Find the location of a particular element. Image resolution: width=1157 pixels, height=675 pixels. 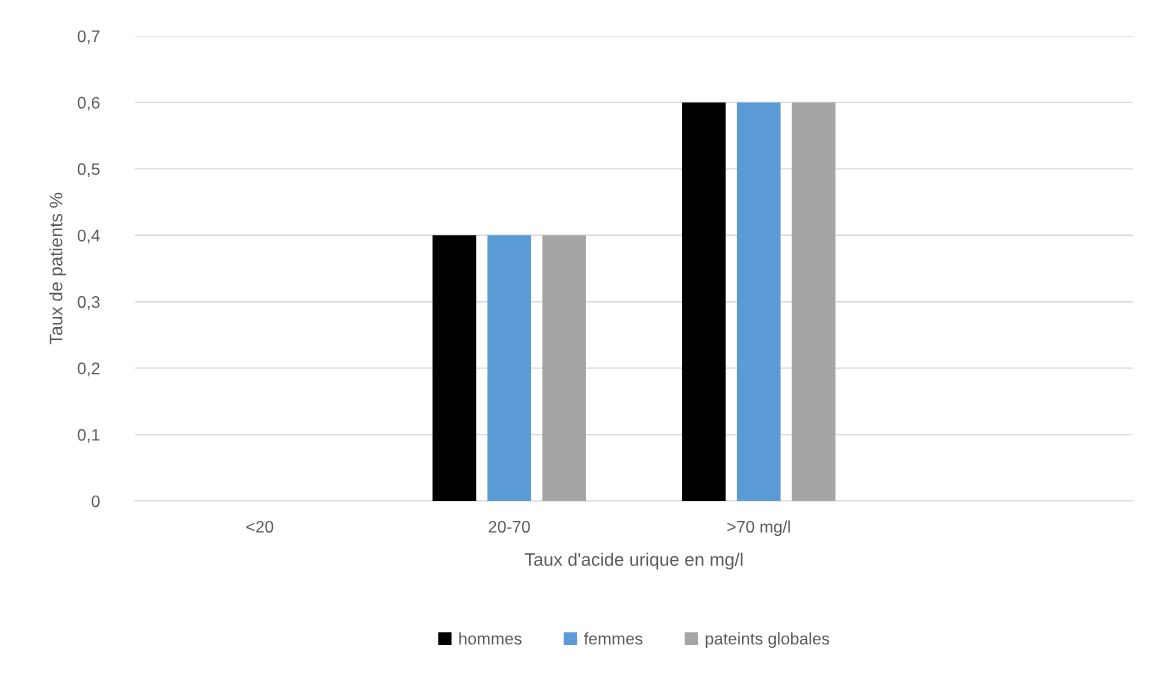

legend-label: femmes is located at coordinates (613, 638).